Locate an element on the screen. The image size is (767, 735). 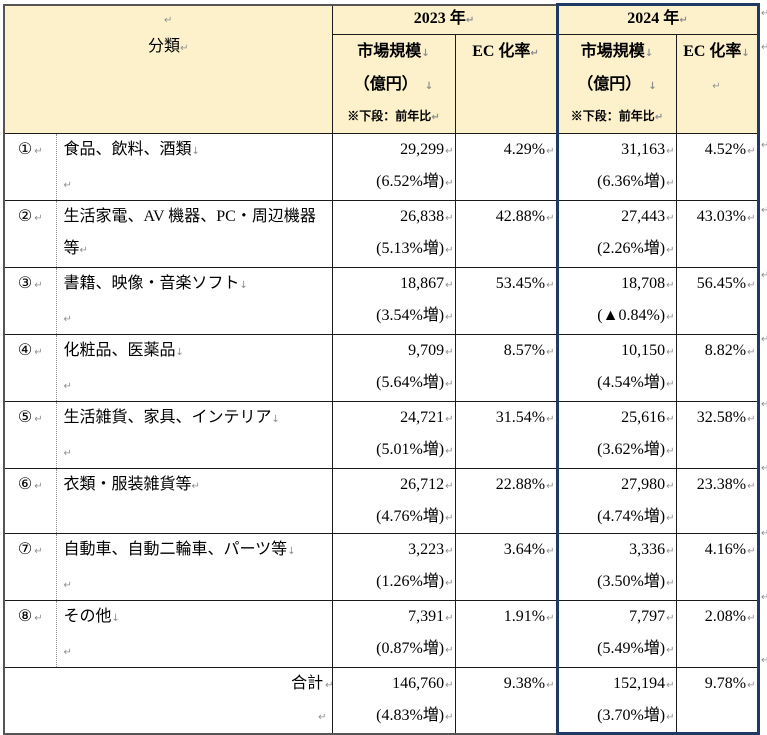
total-ec-2024: 9.78% is located at coordinates (725, 683).